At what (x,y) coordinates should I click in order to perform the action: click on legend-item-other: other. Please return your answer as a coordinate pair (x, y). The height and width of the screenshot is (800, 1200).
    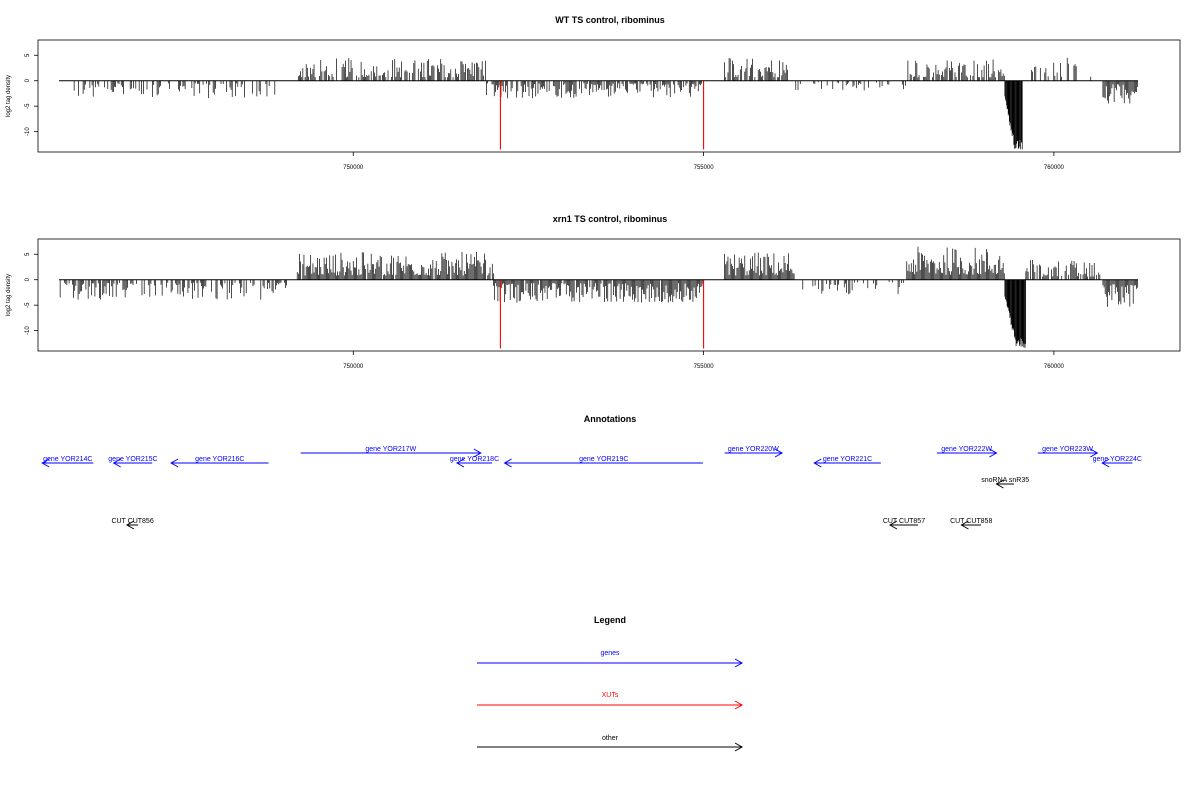
    Looking at the image, I should click on (610, 743).